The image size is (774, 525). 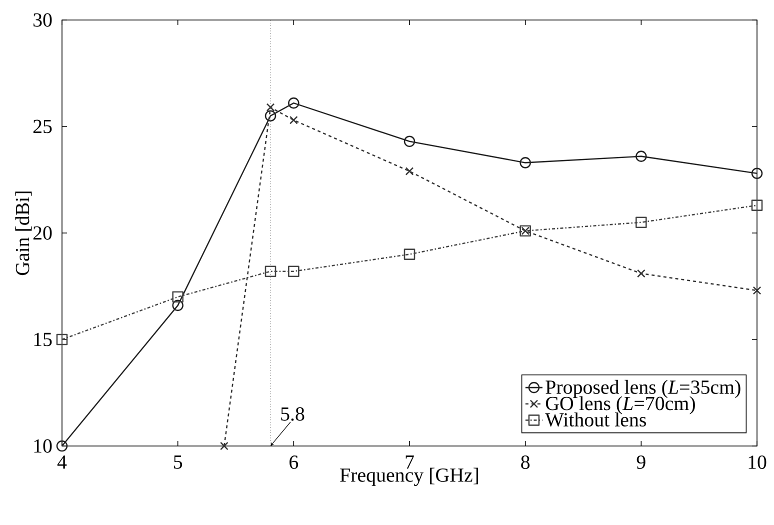 What do you see at coordinates (410, 462) in the screenshot?
I see `x-tick-label: 7` at bounding box center [410, 462].